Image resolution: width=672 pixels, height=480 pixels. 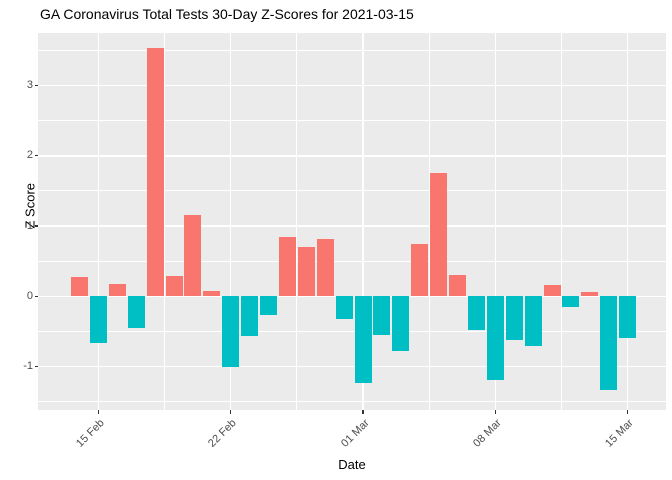 What do you see at coordinates (29, 155) in the screenshot?
I see `y-tick-label: 2` at bounding box center [29, 155].